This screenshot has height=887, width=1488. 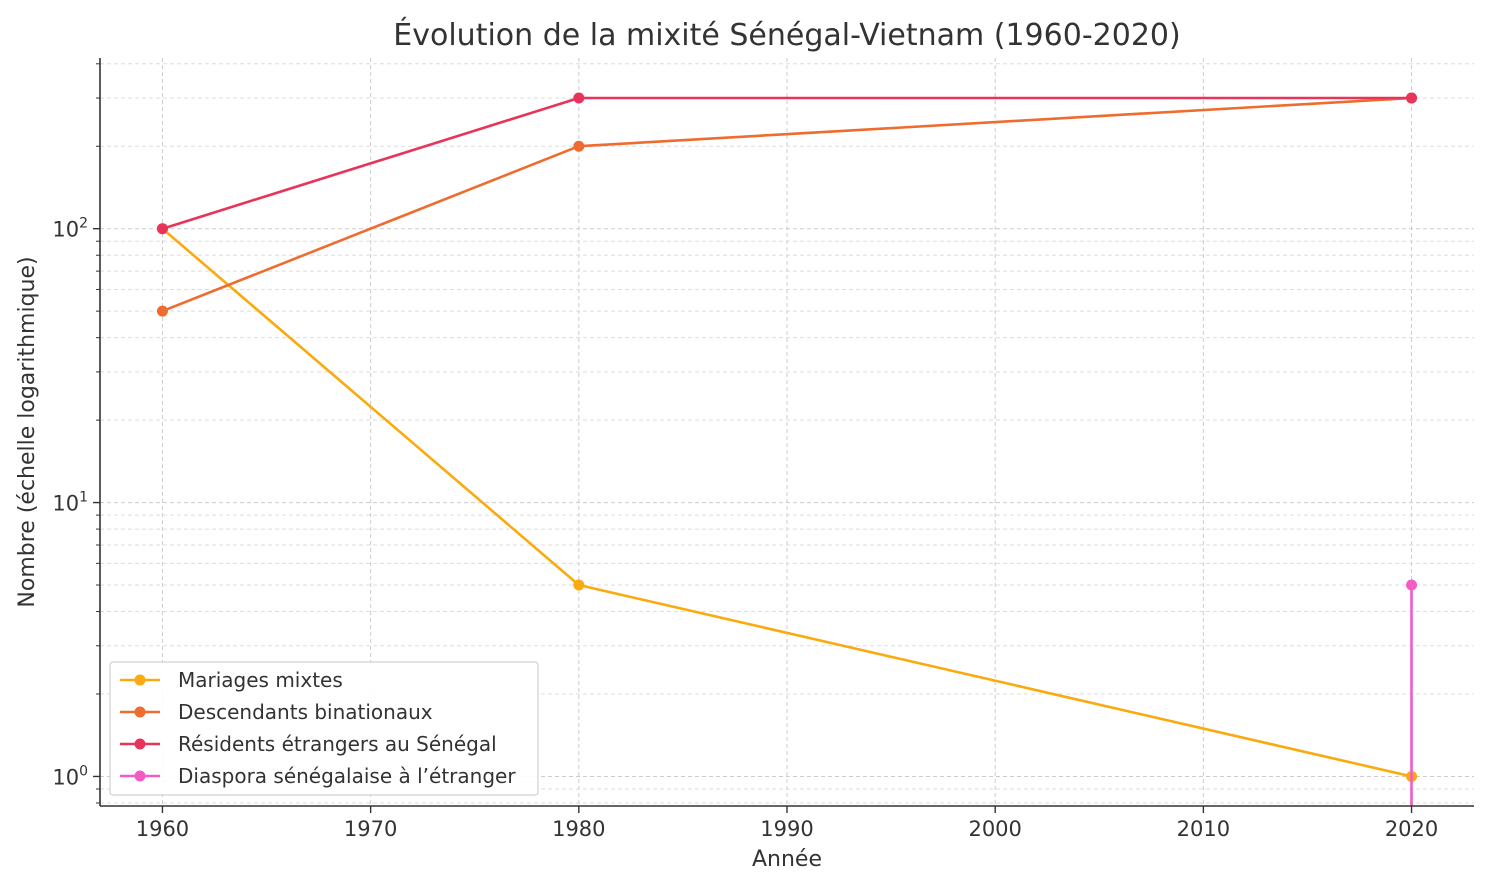 I want to click on x-ticks: 1960 1970 1980 1990 2000 2010 2020, so click(x=787, y=823).